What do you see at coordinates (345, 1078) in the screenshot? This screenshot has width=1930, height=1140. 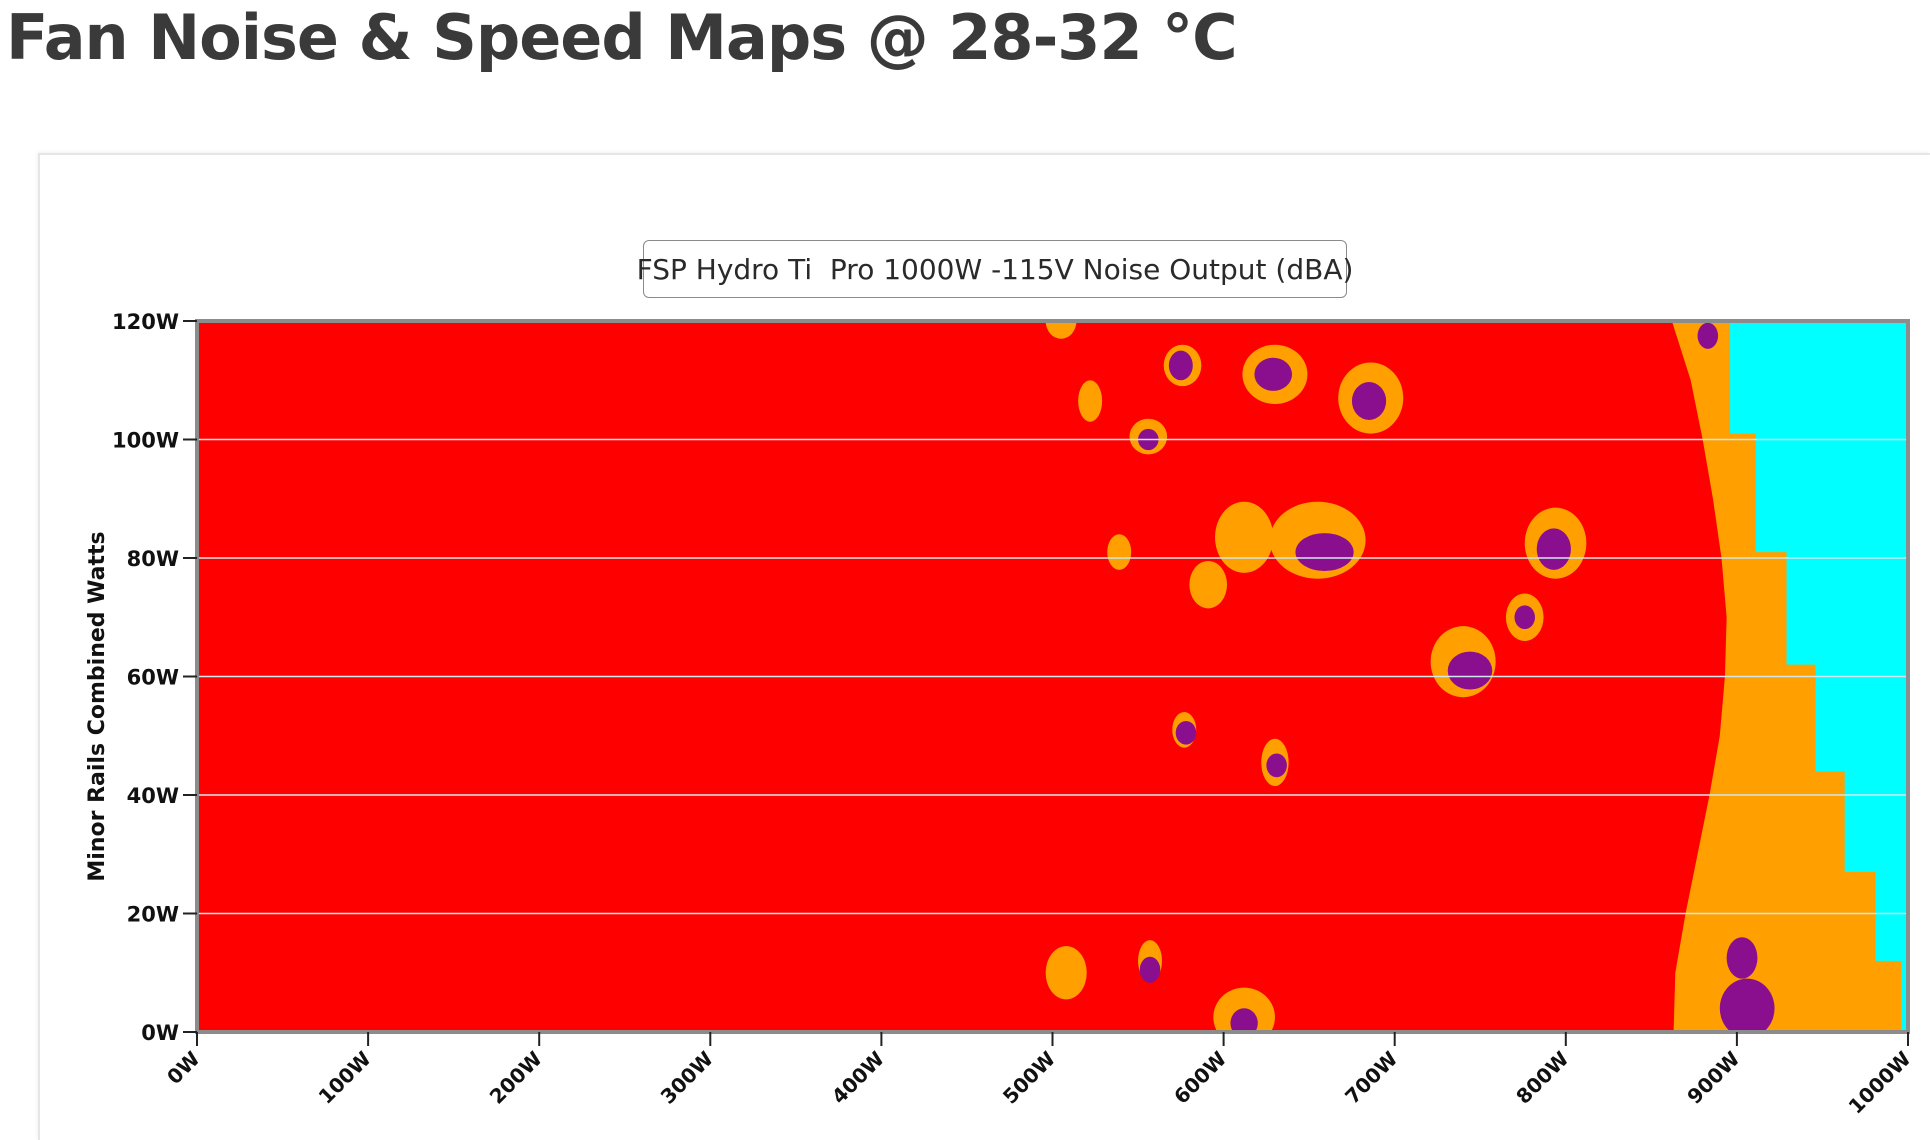 I see `x-tick-label: 100W` at bounding box center [345, 1078].